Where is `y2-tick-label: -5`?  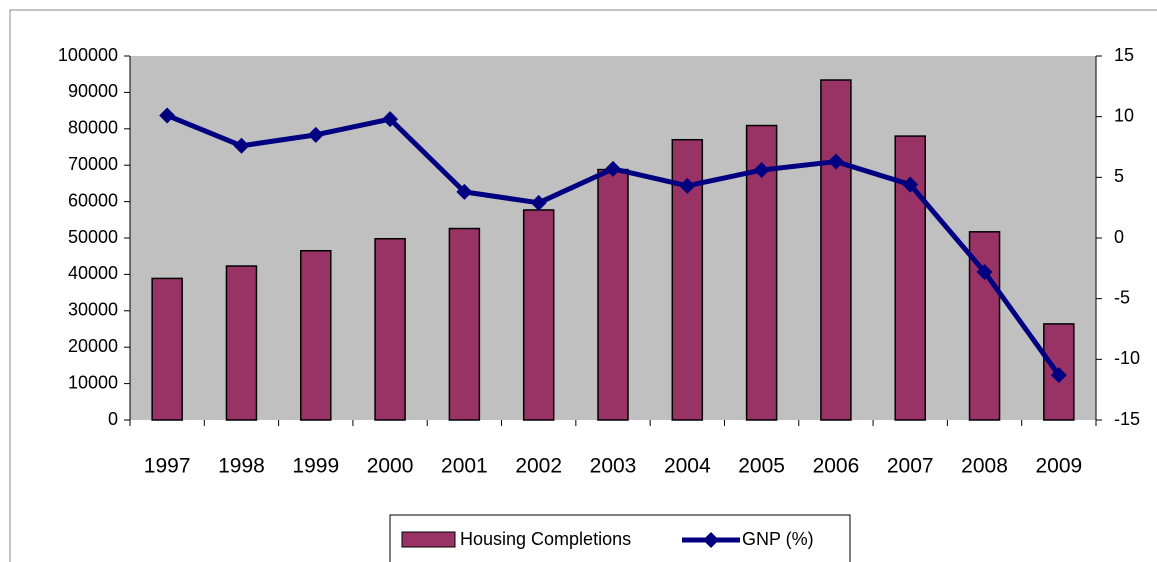
y2-tick-label: -5 is located at coordinates (1122, 297).